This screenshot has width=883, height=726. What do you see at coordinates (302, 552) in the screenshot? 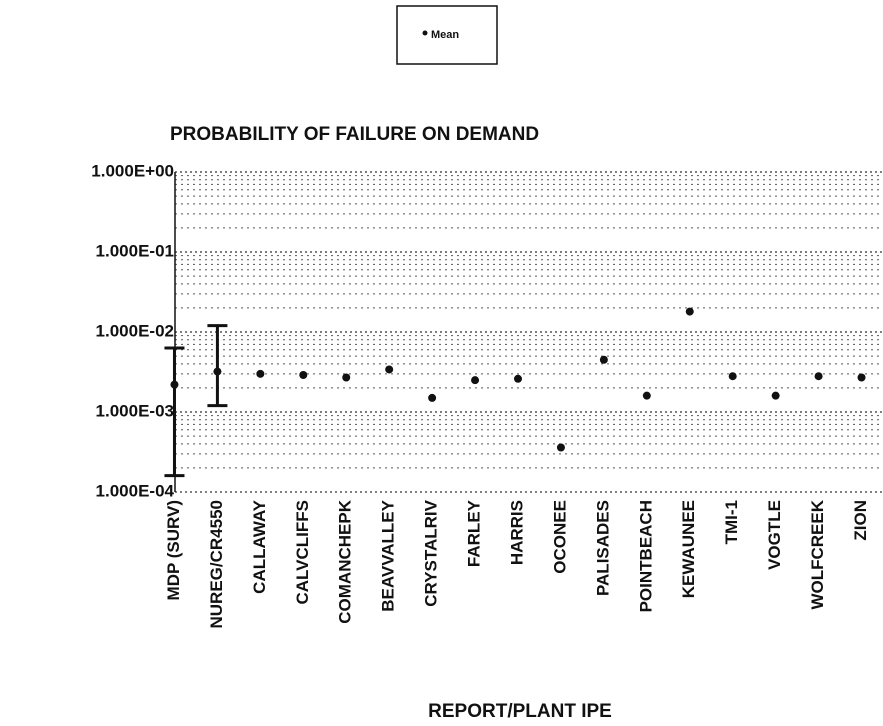
I see `x-tick-label: CALVCLIFFS` at bounding box center [302, 552].